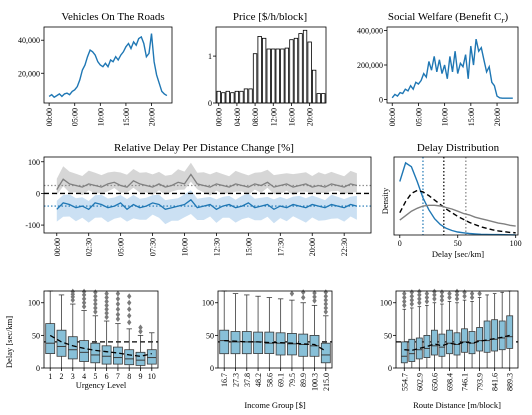 This screenshot has width=532, height=415. Describe the element at coordinates (448, 18) in the screenshot. I see `welfare-title: Social Welfare (Benefit Cr)` at that location.